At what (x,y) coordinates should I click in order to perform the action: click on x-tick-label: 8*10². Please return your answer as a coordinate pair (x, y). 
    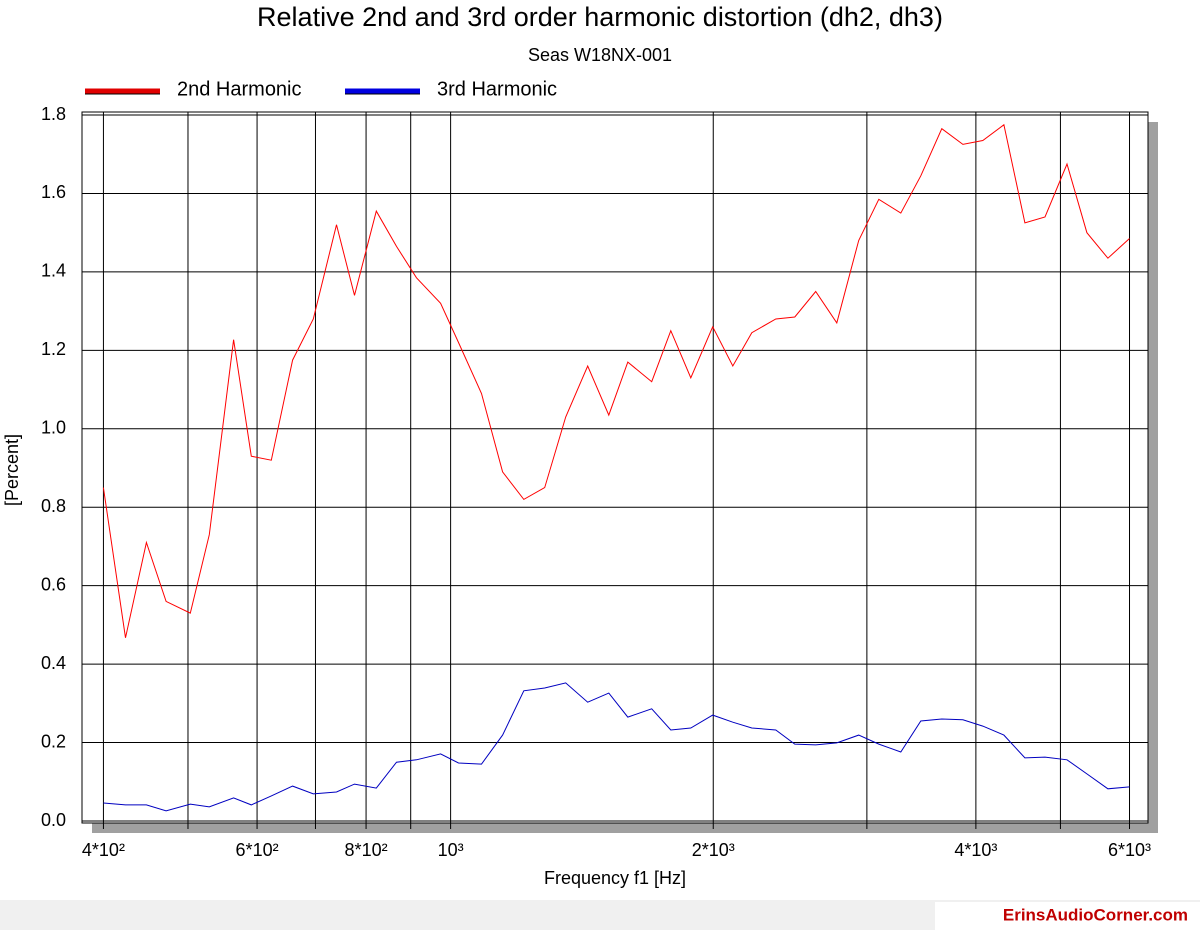
    Looking at the image, I should click on (366, 850).